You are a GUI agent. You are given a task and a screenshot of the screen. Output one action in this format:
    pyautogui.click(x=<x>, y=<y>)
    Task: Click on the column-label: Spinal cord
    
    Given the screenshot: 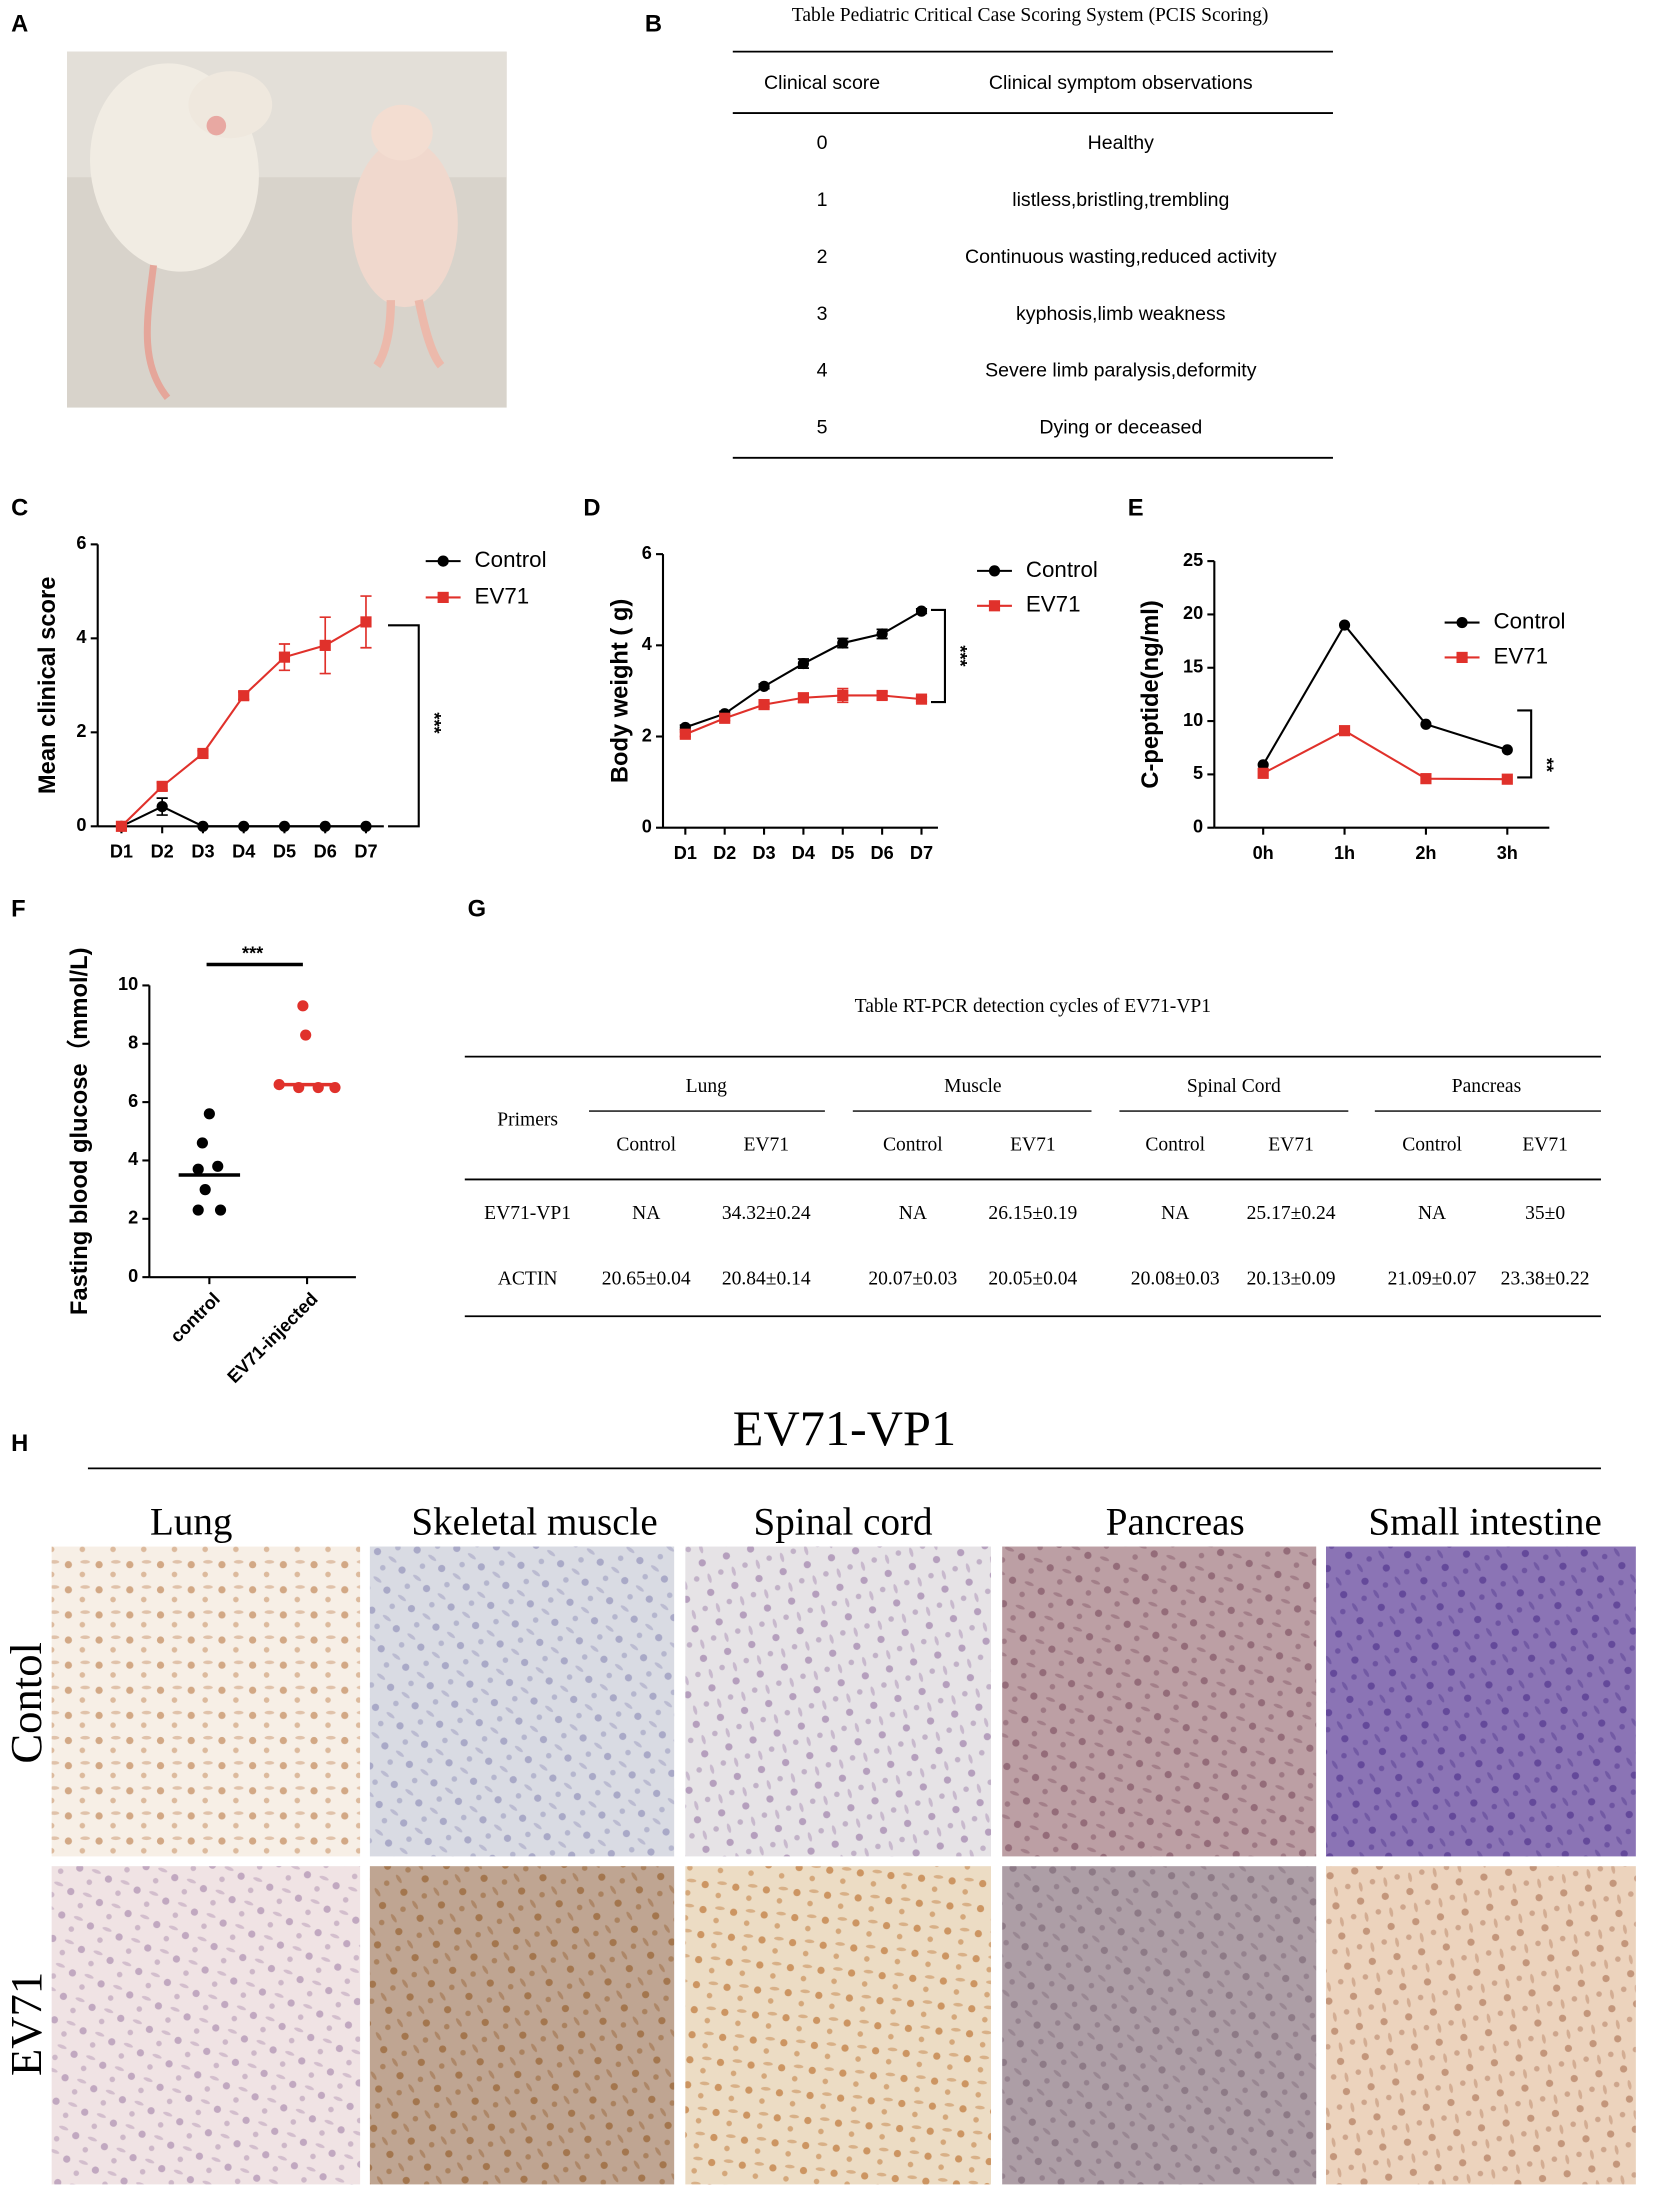 What is the action you would take?
    pyautogui.click(x=844, y=1522)
    